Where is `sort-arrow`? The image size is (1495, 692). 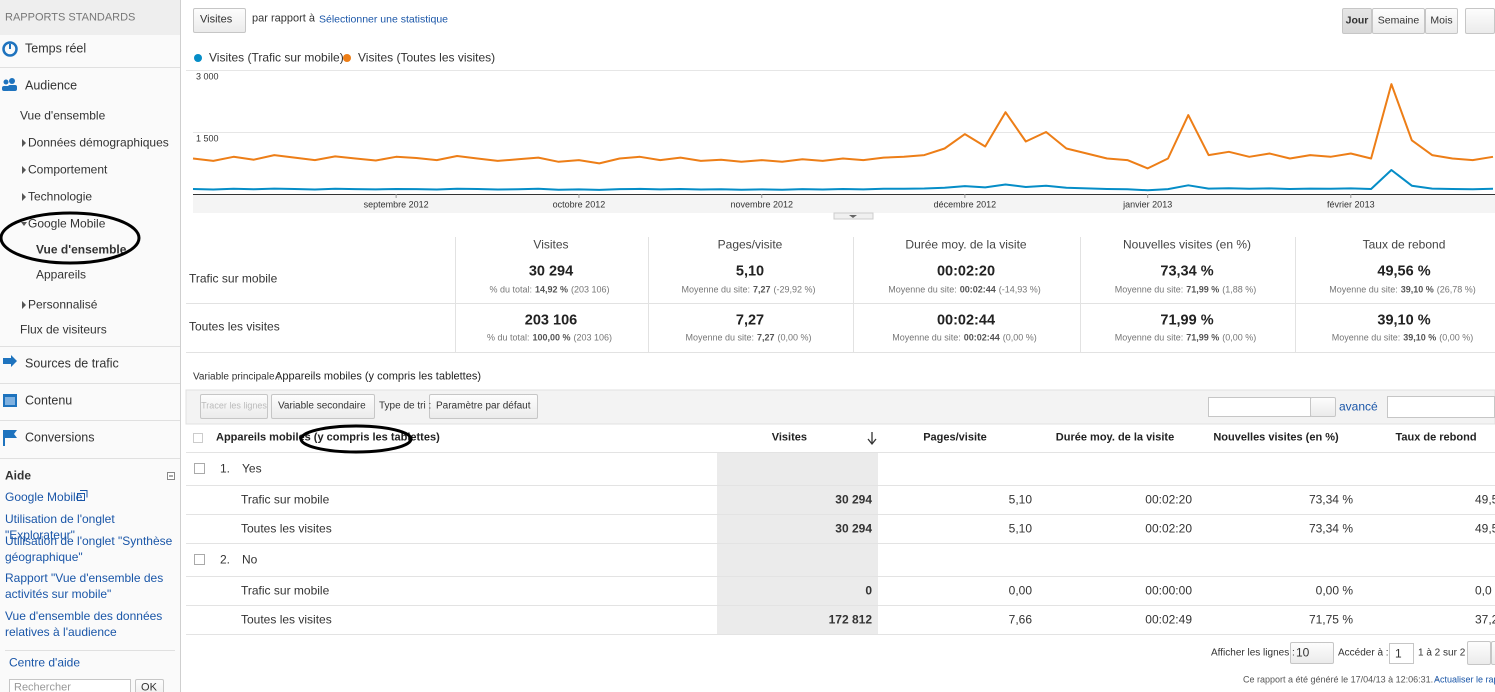
sort-arrow is located at coordinates (872, 439).